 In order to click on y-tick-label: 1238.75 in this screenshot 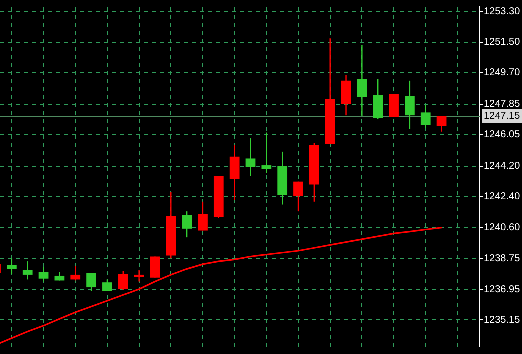, I will do `click(502, 259)`.